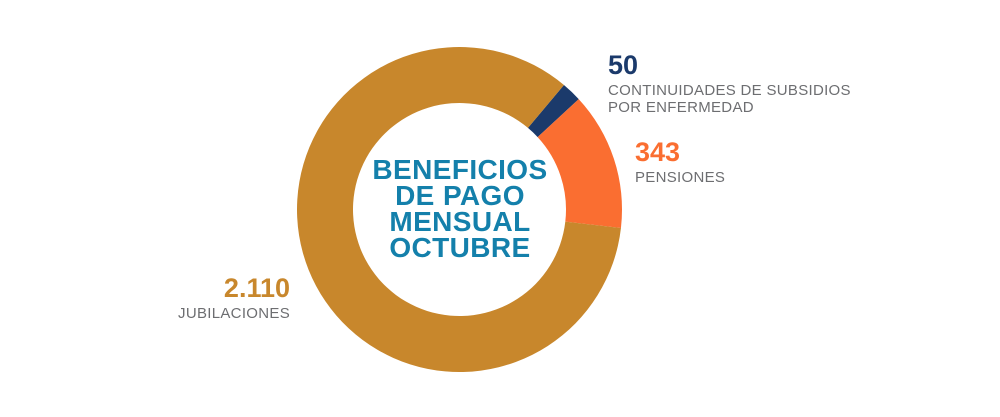 This screenshot has width=1000, height=417. What do you see at coordinates (234, 313) in the screenshot?
I see `jubilaciones-label-line-1: JUBILACIONES` at bounding box center [234, 313].